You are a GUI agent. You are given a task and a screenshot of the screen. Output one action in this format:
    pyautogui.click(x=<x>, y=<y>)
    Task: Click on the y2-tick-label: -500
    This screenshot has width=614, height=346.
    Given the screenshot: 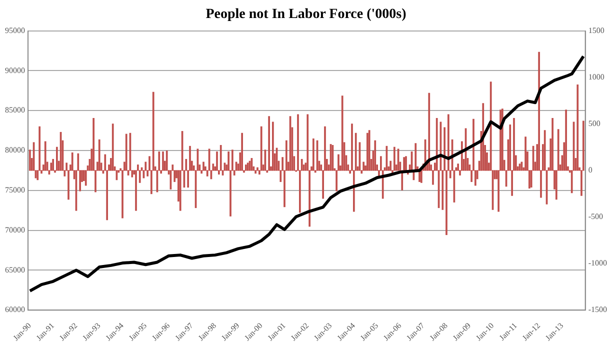 What is the action you would take?
    pyautogui.click(x=596, y=217)
    